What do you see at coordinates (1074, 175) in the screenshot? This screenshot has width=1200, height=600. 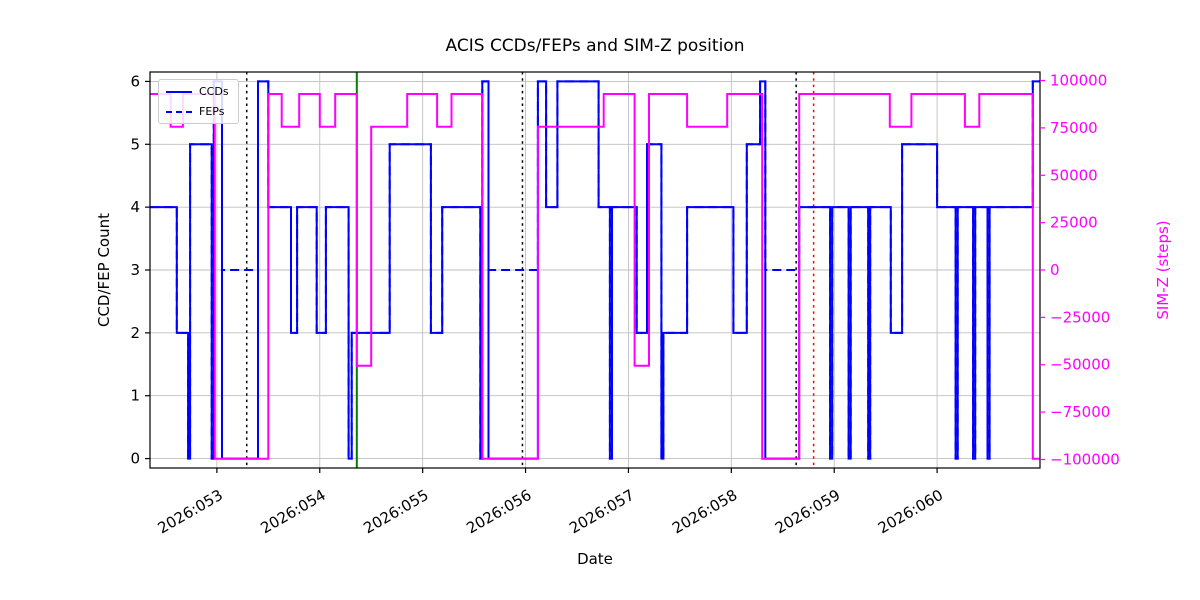 I see `y-right-tick-label: 50000` at bounding box center [1074, 175].